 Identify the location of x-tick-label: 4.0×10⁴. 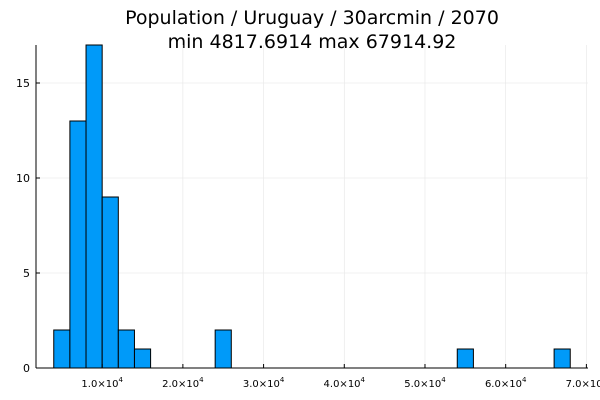
(345, 383).